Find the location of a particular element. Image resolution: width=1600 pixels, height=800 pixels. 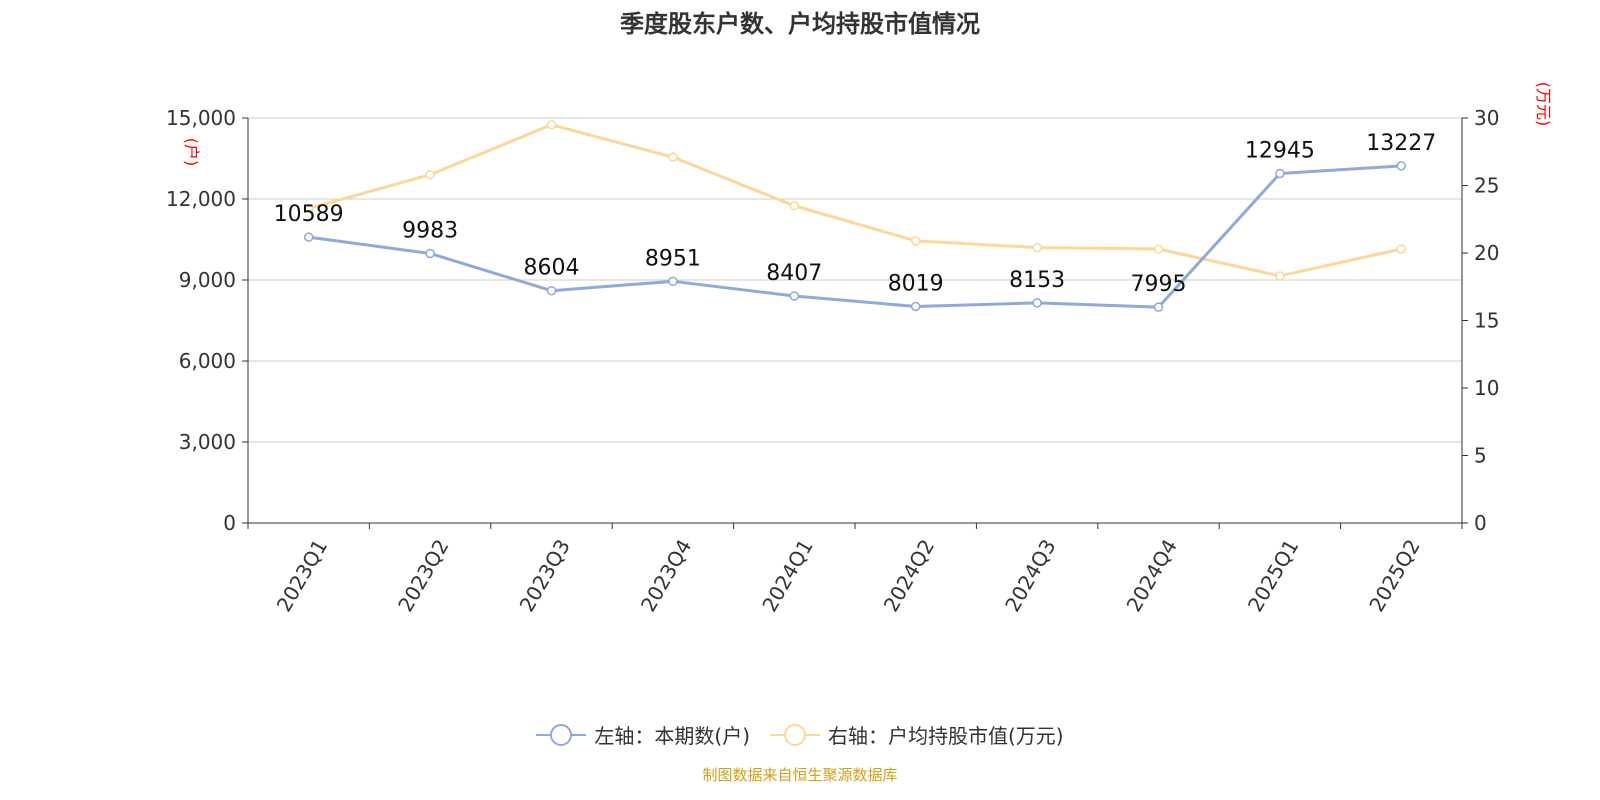

legend-label-right: 右轴：户均持股市值(万元) is located at coordinates (946, 736).